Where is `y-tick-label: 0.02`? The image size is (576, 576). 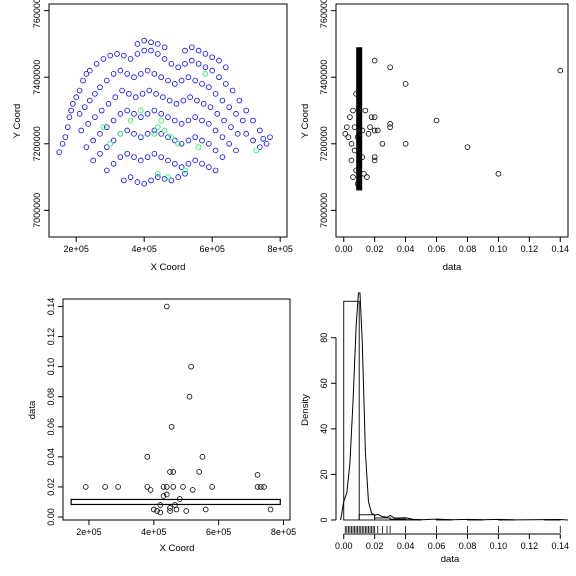 y-tick-label: 0.02 is located at coordinates (51, 487).